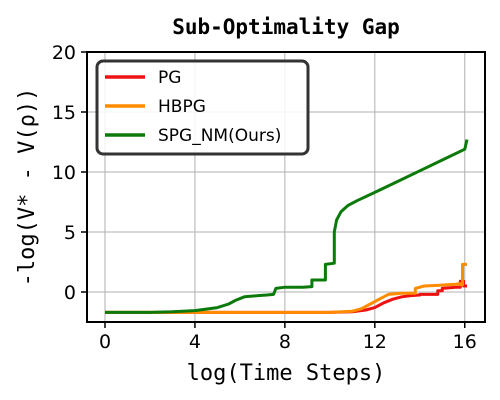 This screenshot has width=500, height=400. Describe the element at coordinates (70, 293) in the screenshot. I see `y-tick-label: 0` at that location.